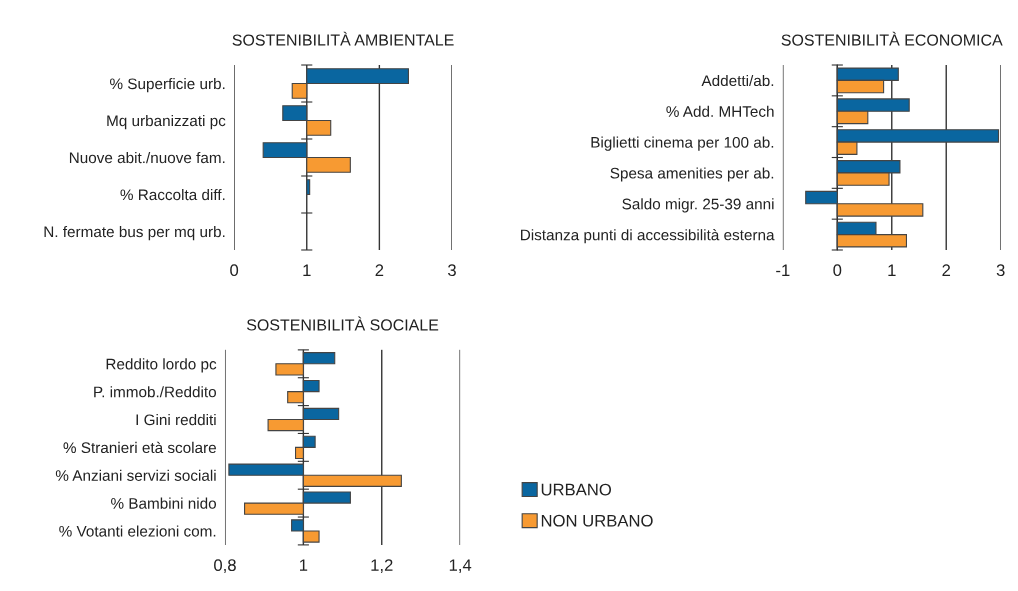 The width and height of the screenshot is (1018, 591). What do you see at coordinates (164, 503) in the screenshot?
I see `y-tick-label: % Bambini nido` at bounding box center [164, 503].